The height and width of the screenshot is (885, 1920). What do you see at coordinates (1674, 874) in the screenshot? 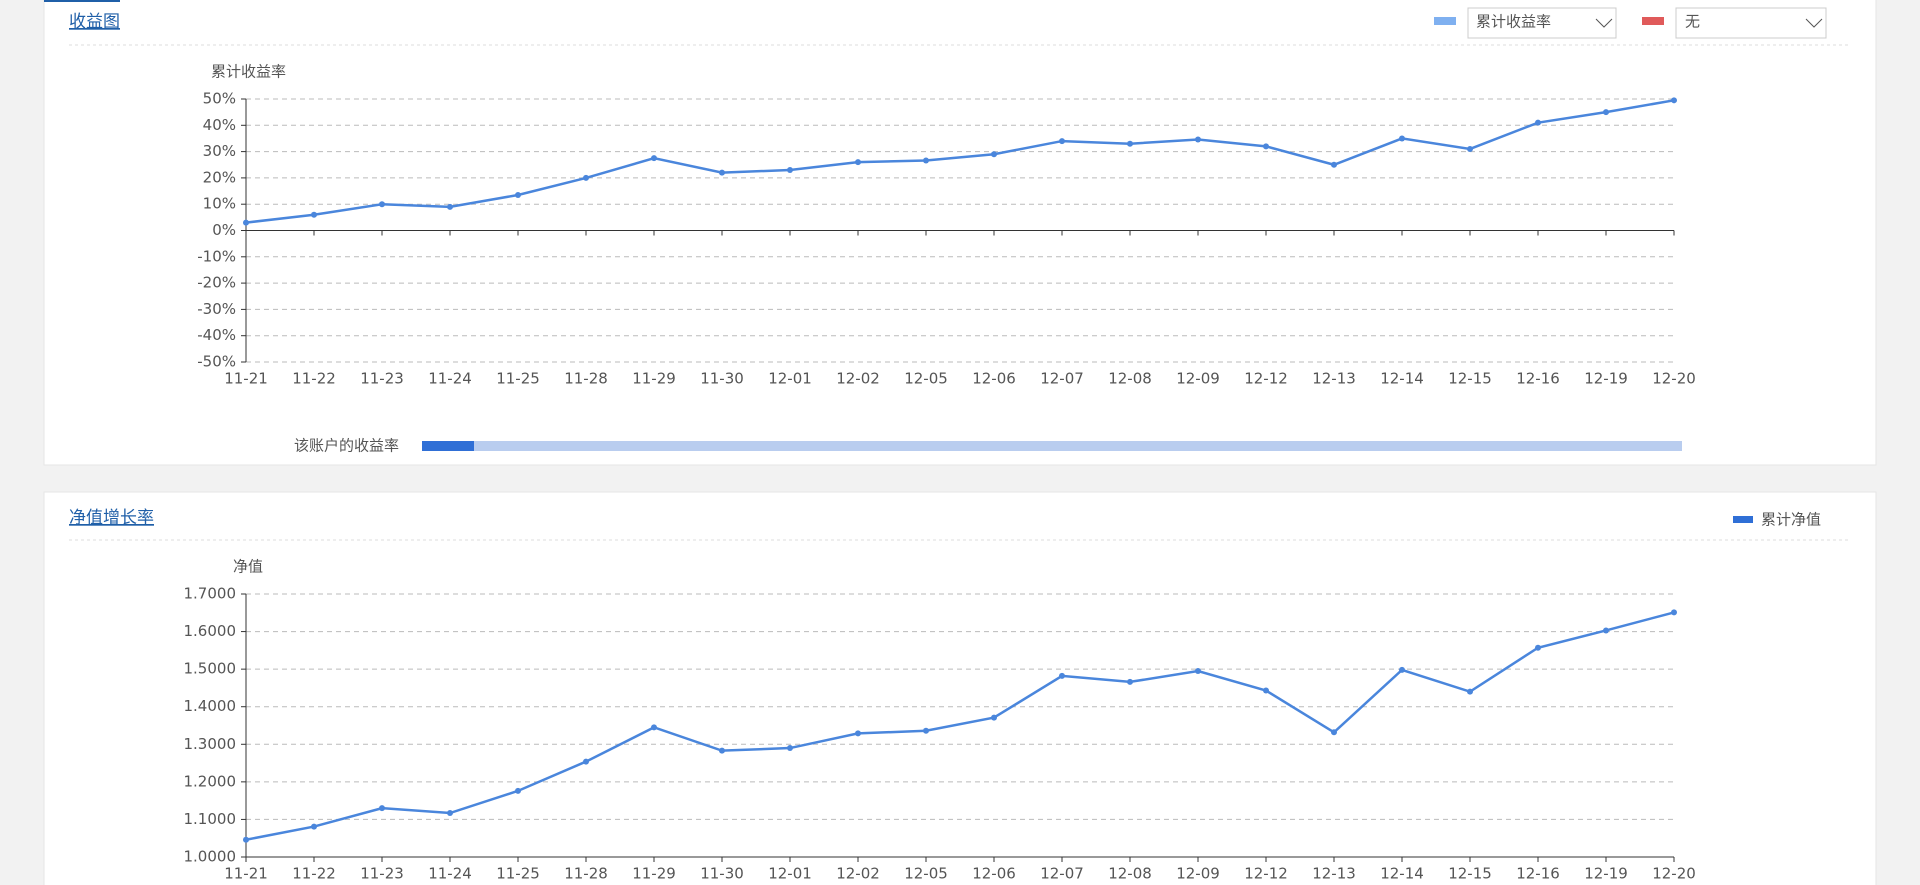
I see `x-tick-label: 12-20` at bounding box center [1674, 874].